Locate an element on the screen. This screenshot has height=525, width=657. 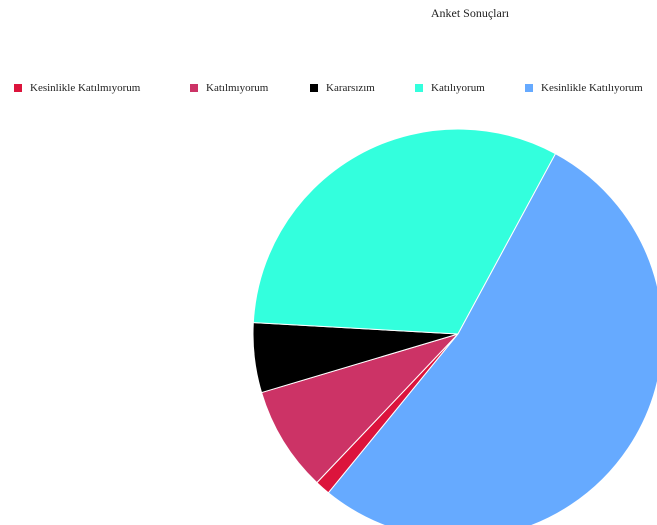
legend-swatch-kesinlikle-katiliyorum is located at coordinates (529, 88).